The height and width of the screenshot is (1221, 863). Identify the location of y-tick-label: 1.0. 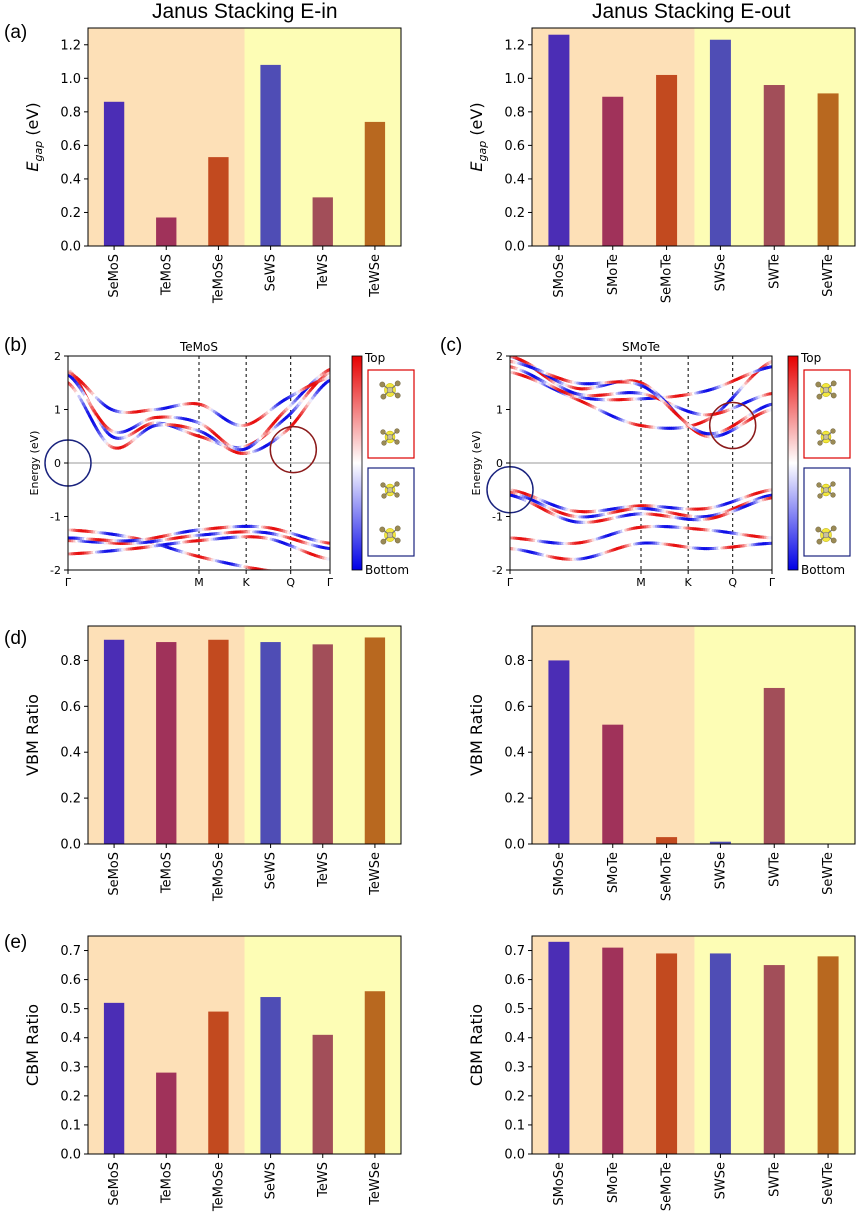
(514, 79).